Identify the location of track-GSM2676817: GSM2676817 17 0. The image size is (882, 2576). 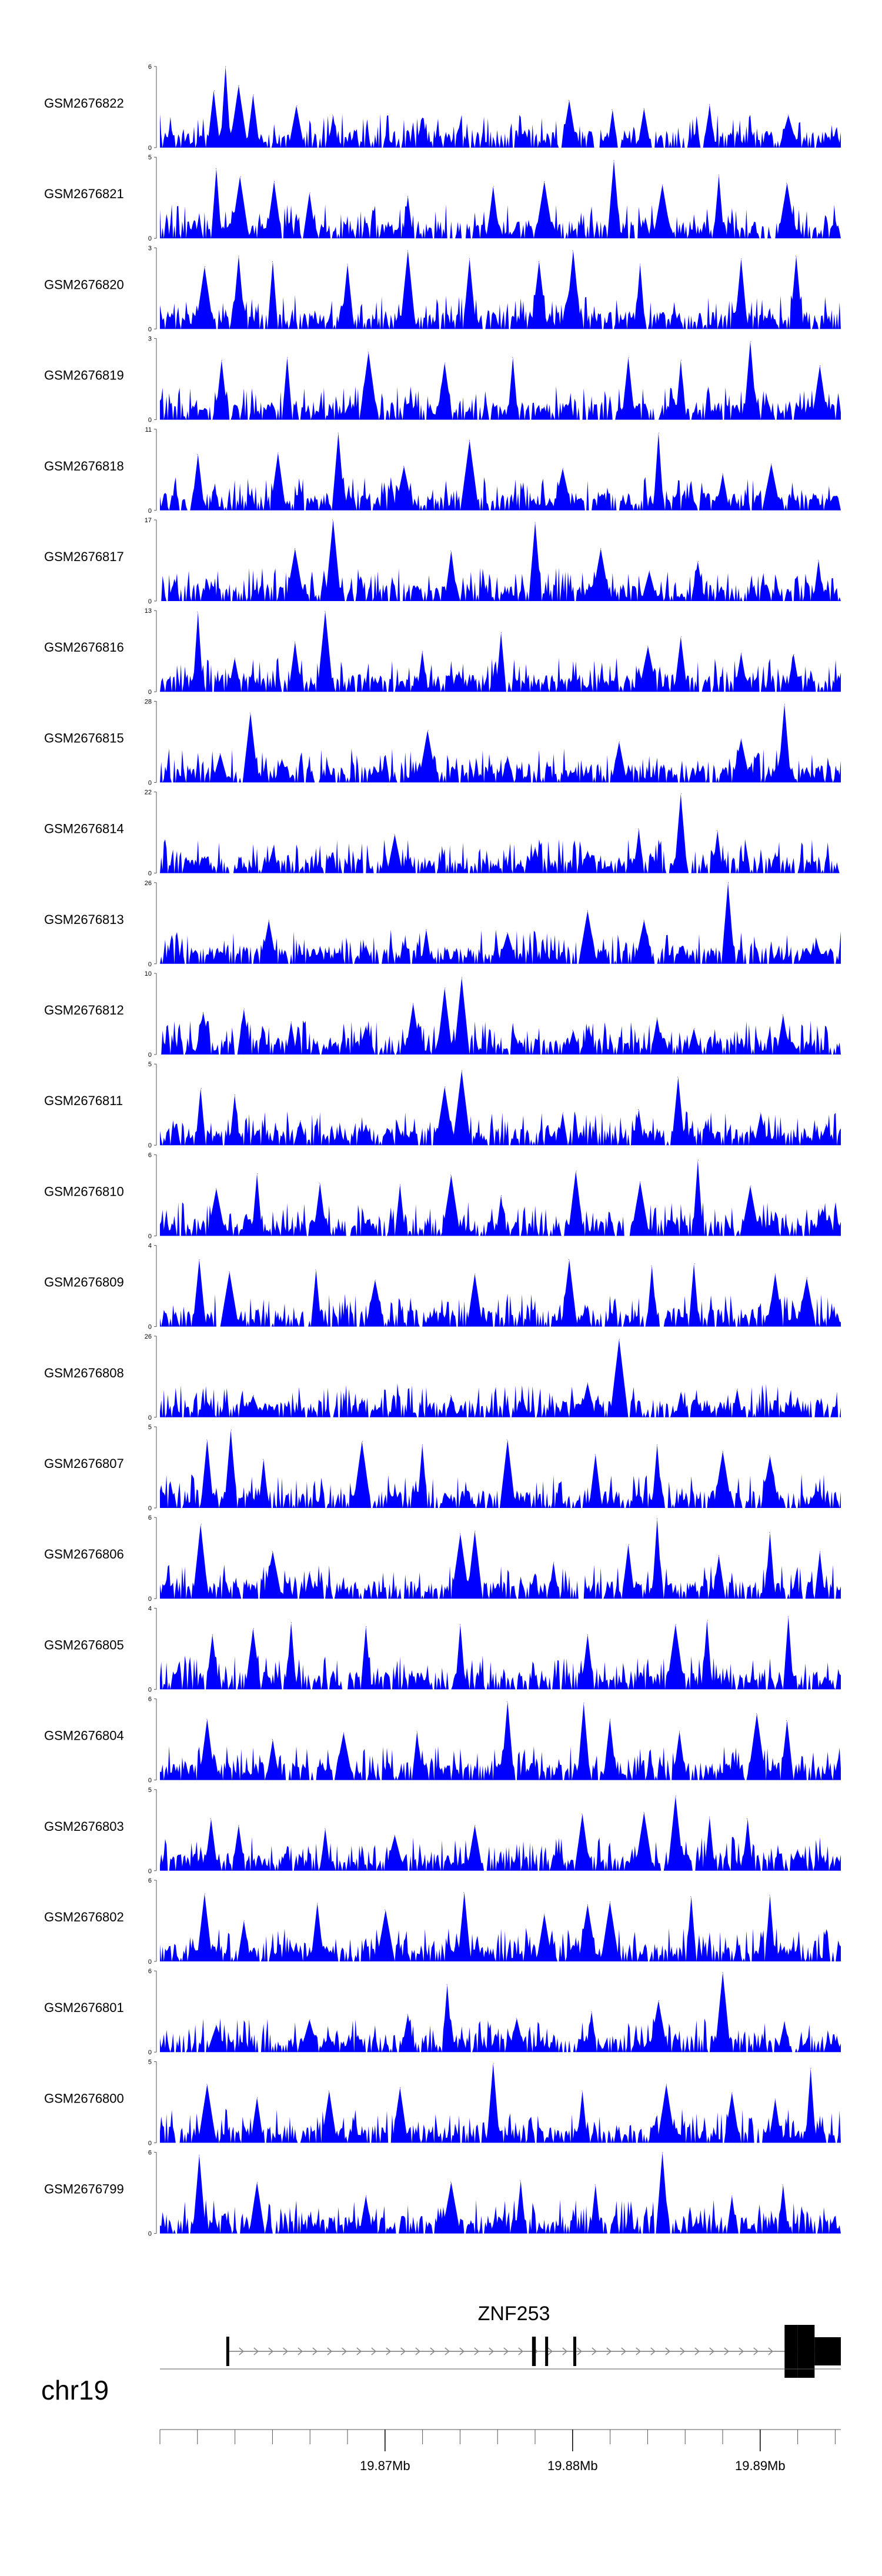
(442, 561).